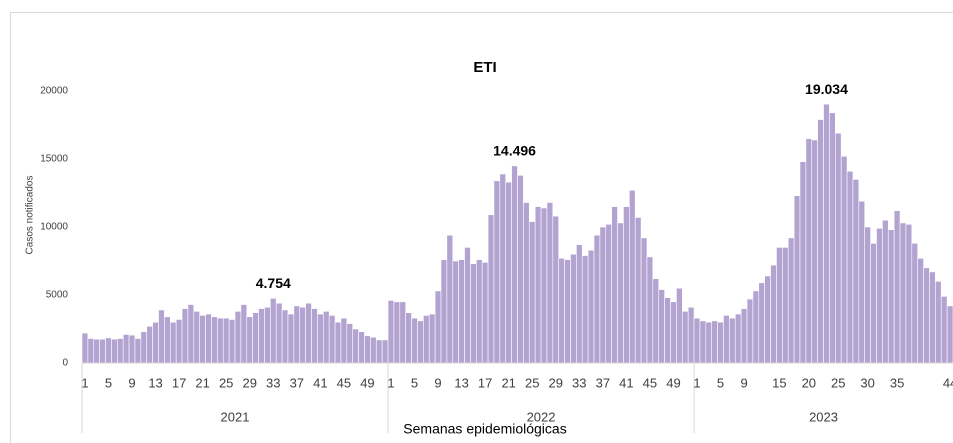 The width and height of the screenshot is (953, 443). What do you see at coordinates (826, 89) in the screenshot?
I see `data-label: 19.034` at bounding box center [826, 89].